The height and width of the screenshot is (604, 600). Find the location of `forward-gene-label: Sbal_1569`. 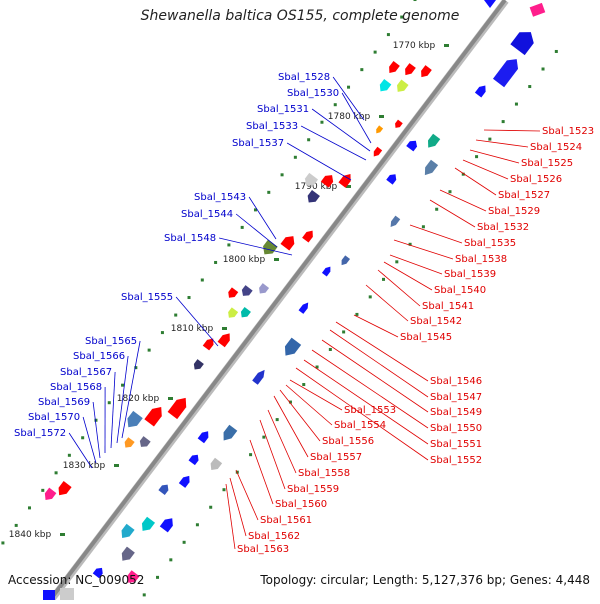

forward-gene-label: Sbal_1569 is located at coordinates (64, 402).